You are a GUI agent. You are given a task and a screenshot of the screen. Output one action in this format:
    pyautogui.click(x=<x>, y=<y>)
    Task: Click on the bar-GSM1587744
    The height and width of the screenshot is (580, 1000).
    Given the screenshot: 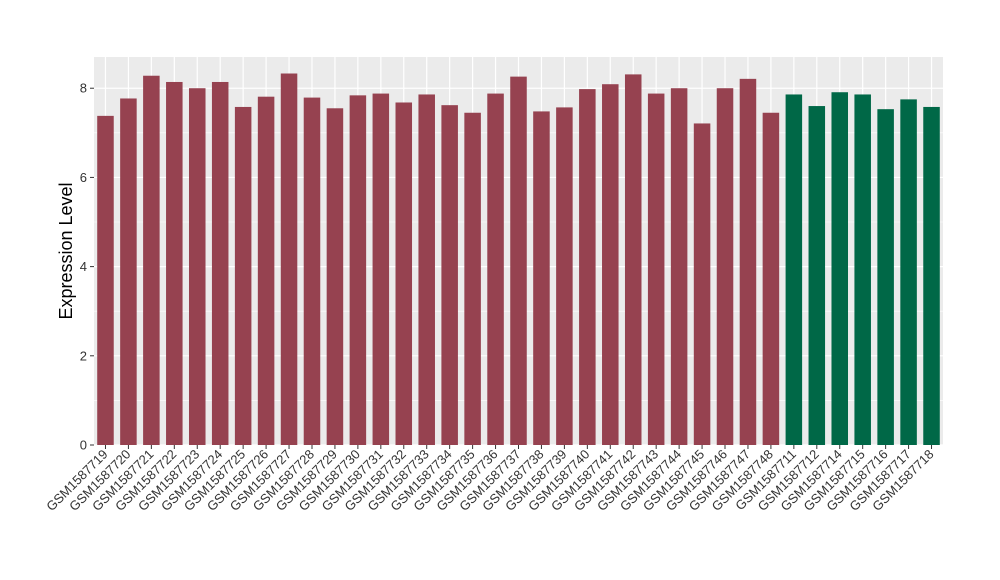 What is the action you would take?
    pyautogui.click(x=679, y=267)
    